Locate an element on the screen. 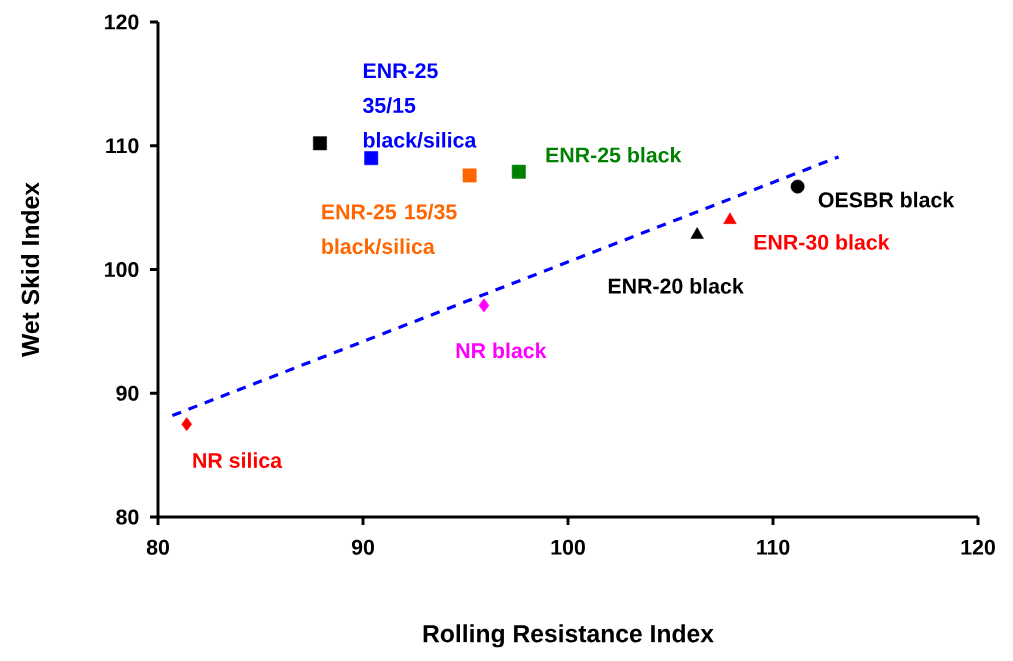  y-tick-label: 100 is located at coordinates (122, 269).